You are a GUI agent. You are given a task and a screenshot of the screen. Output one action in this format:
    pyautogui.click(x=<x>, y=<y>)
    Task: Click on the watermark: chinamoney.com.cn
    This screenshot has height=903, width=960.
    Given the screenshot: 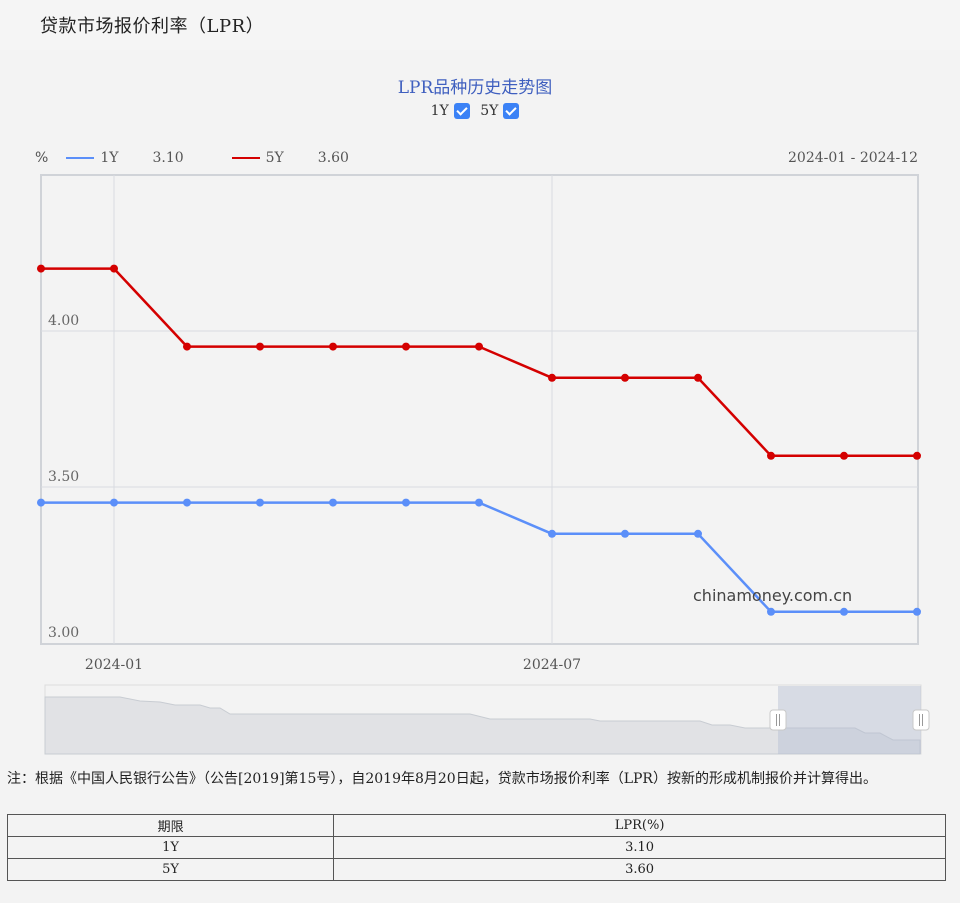 What is the action you would take?
    pyautogui.click(x=773, y=595)
    